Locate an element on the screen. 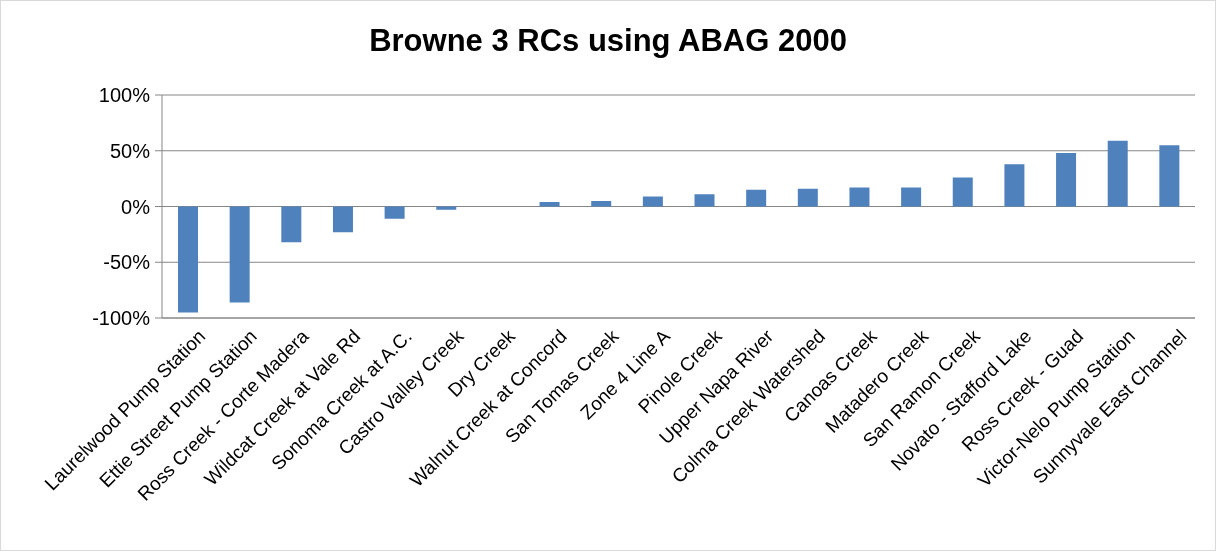 This screenshot has height=551, width=1216. y-tick-label: 0% is located at coordinates (136, 206).